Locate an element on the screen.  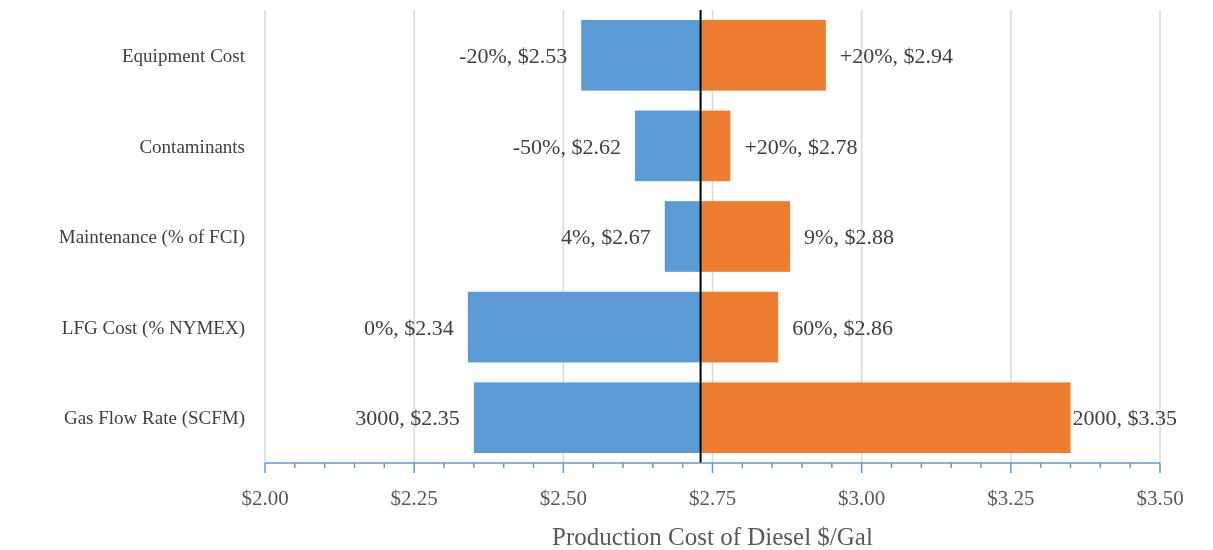
x-tick-label: $2.50 is located at coordinates (563, 498).